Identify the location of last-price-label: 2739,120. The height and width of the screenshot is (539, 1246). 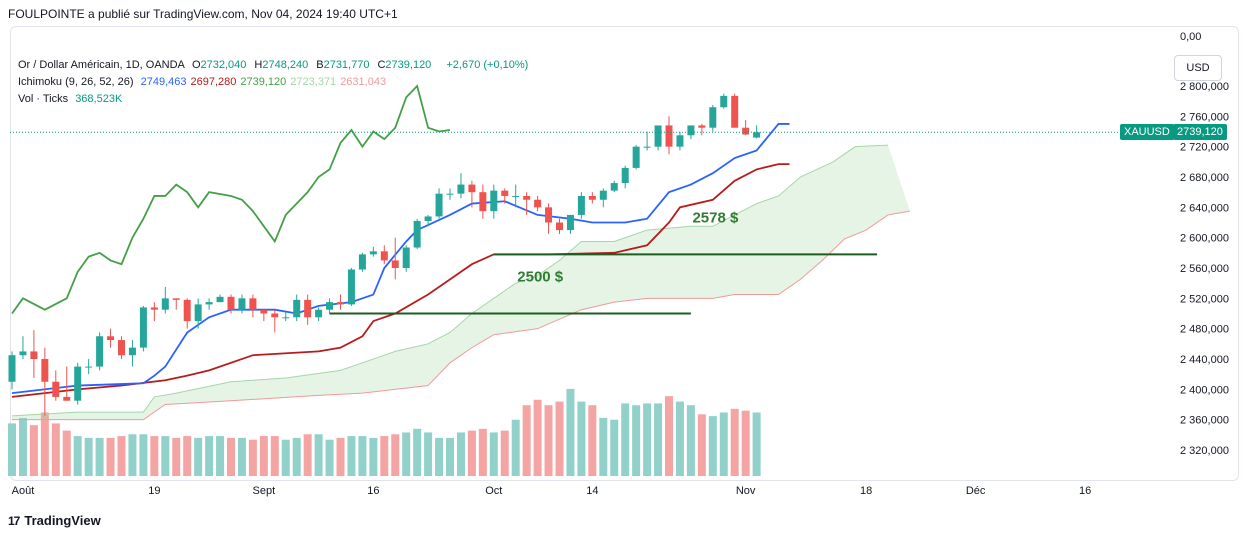
(1200, 132).